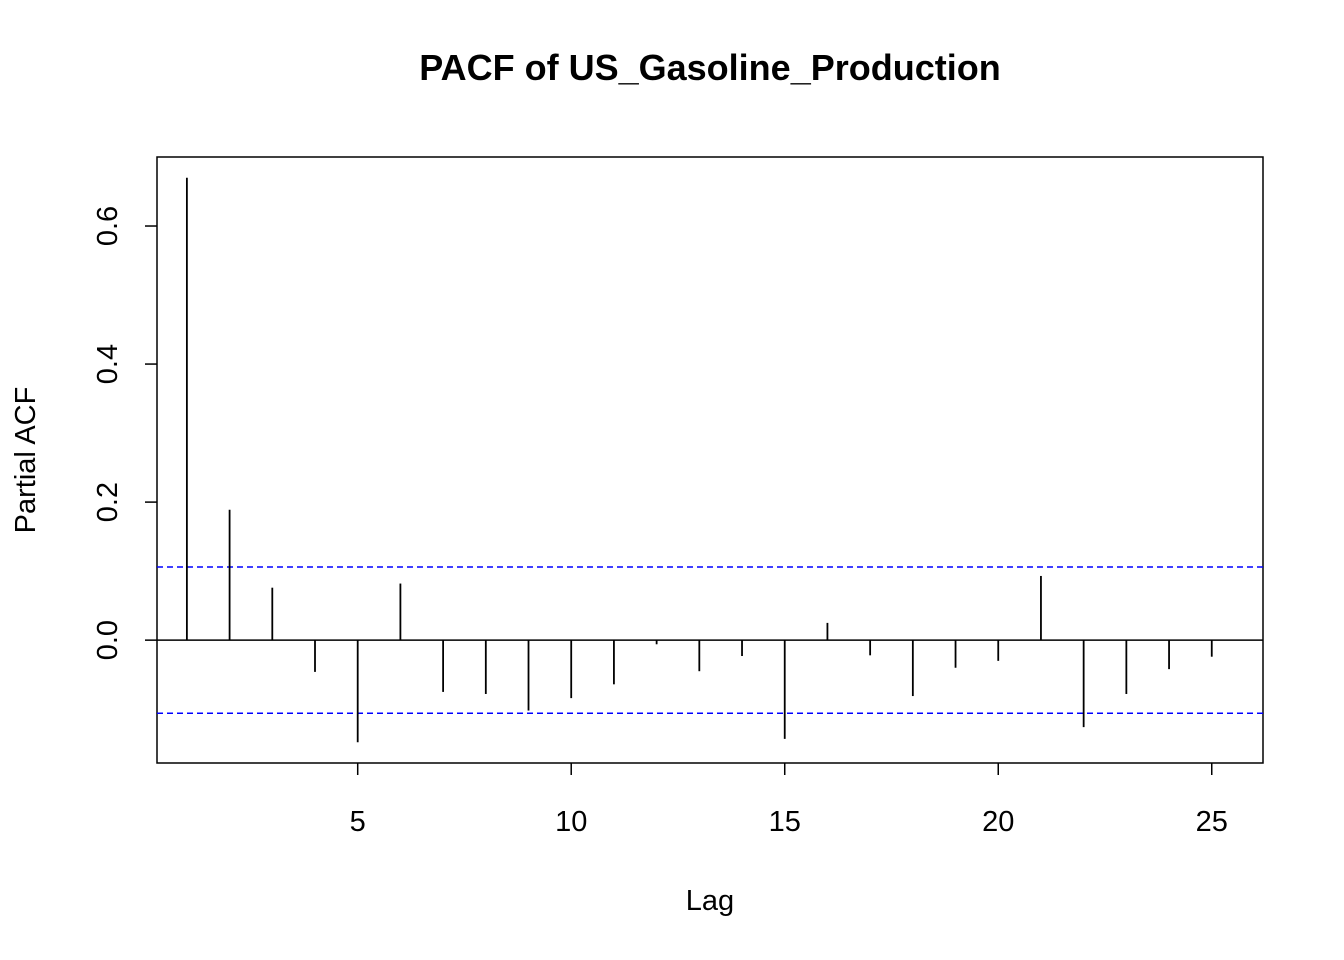  What do you see at coordinates (108, 364) in the screenshot?
I see `y-tick-label: 0.4` at bounding box center [108, 364].